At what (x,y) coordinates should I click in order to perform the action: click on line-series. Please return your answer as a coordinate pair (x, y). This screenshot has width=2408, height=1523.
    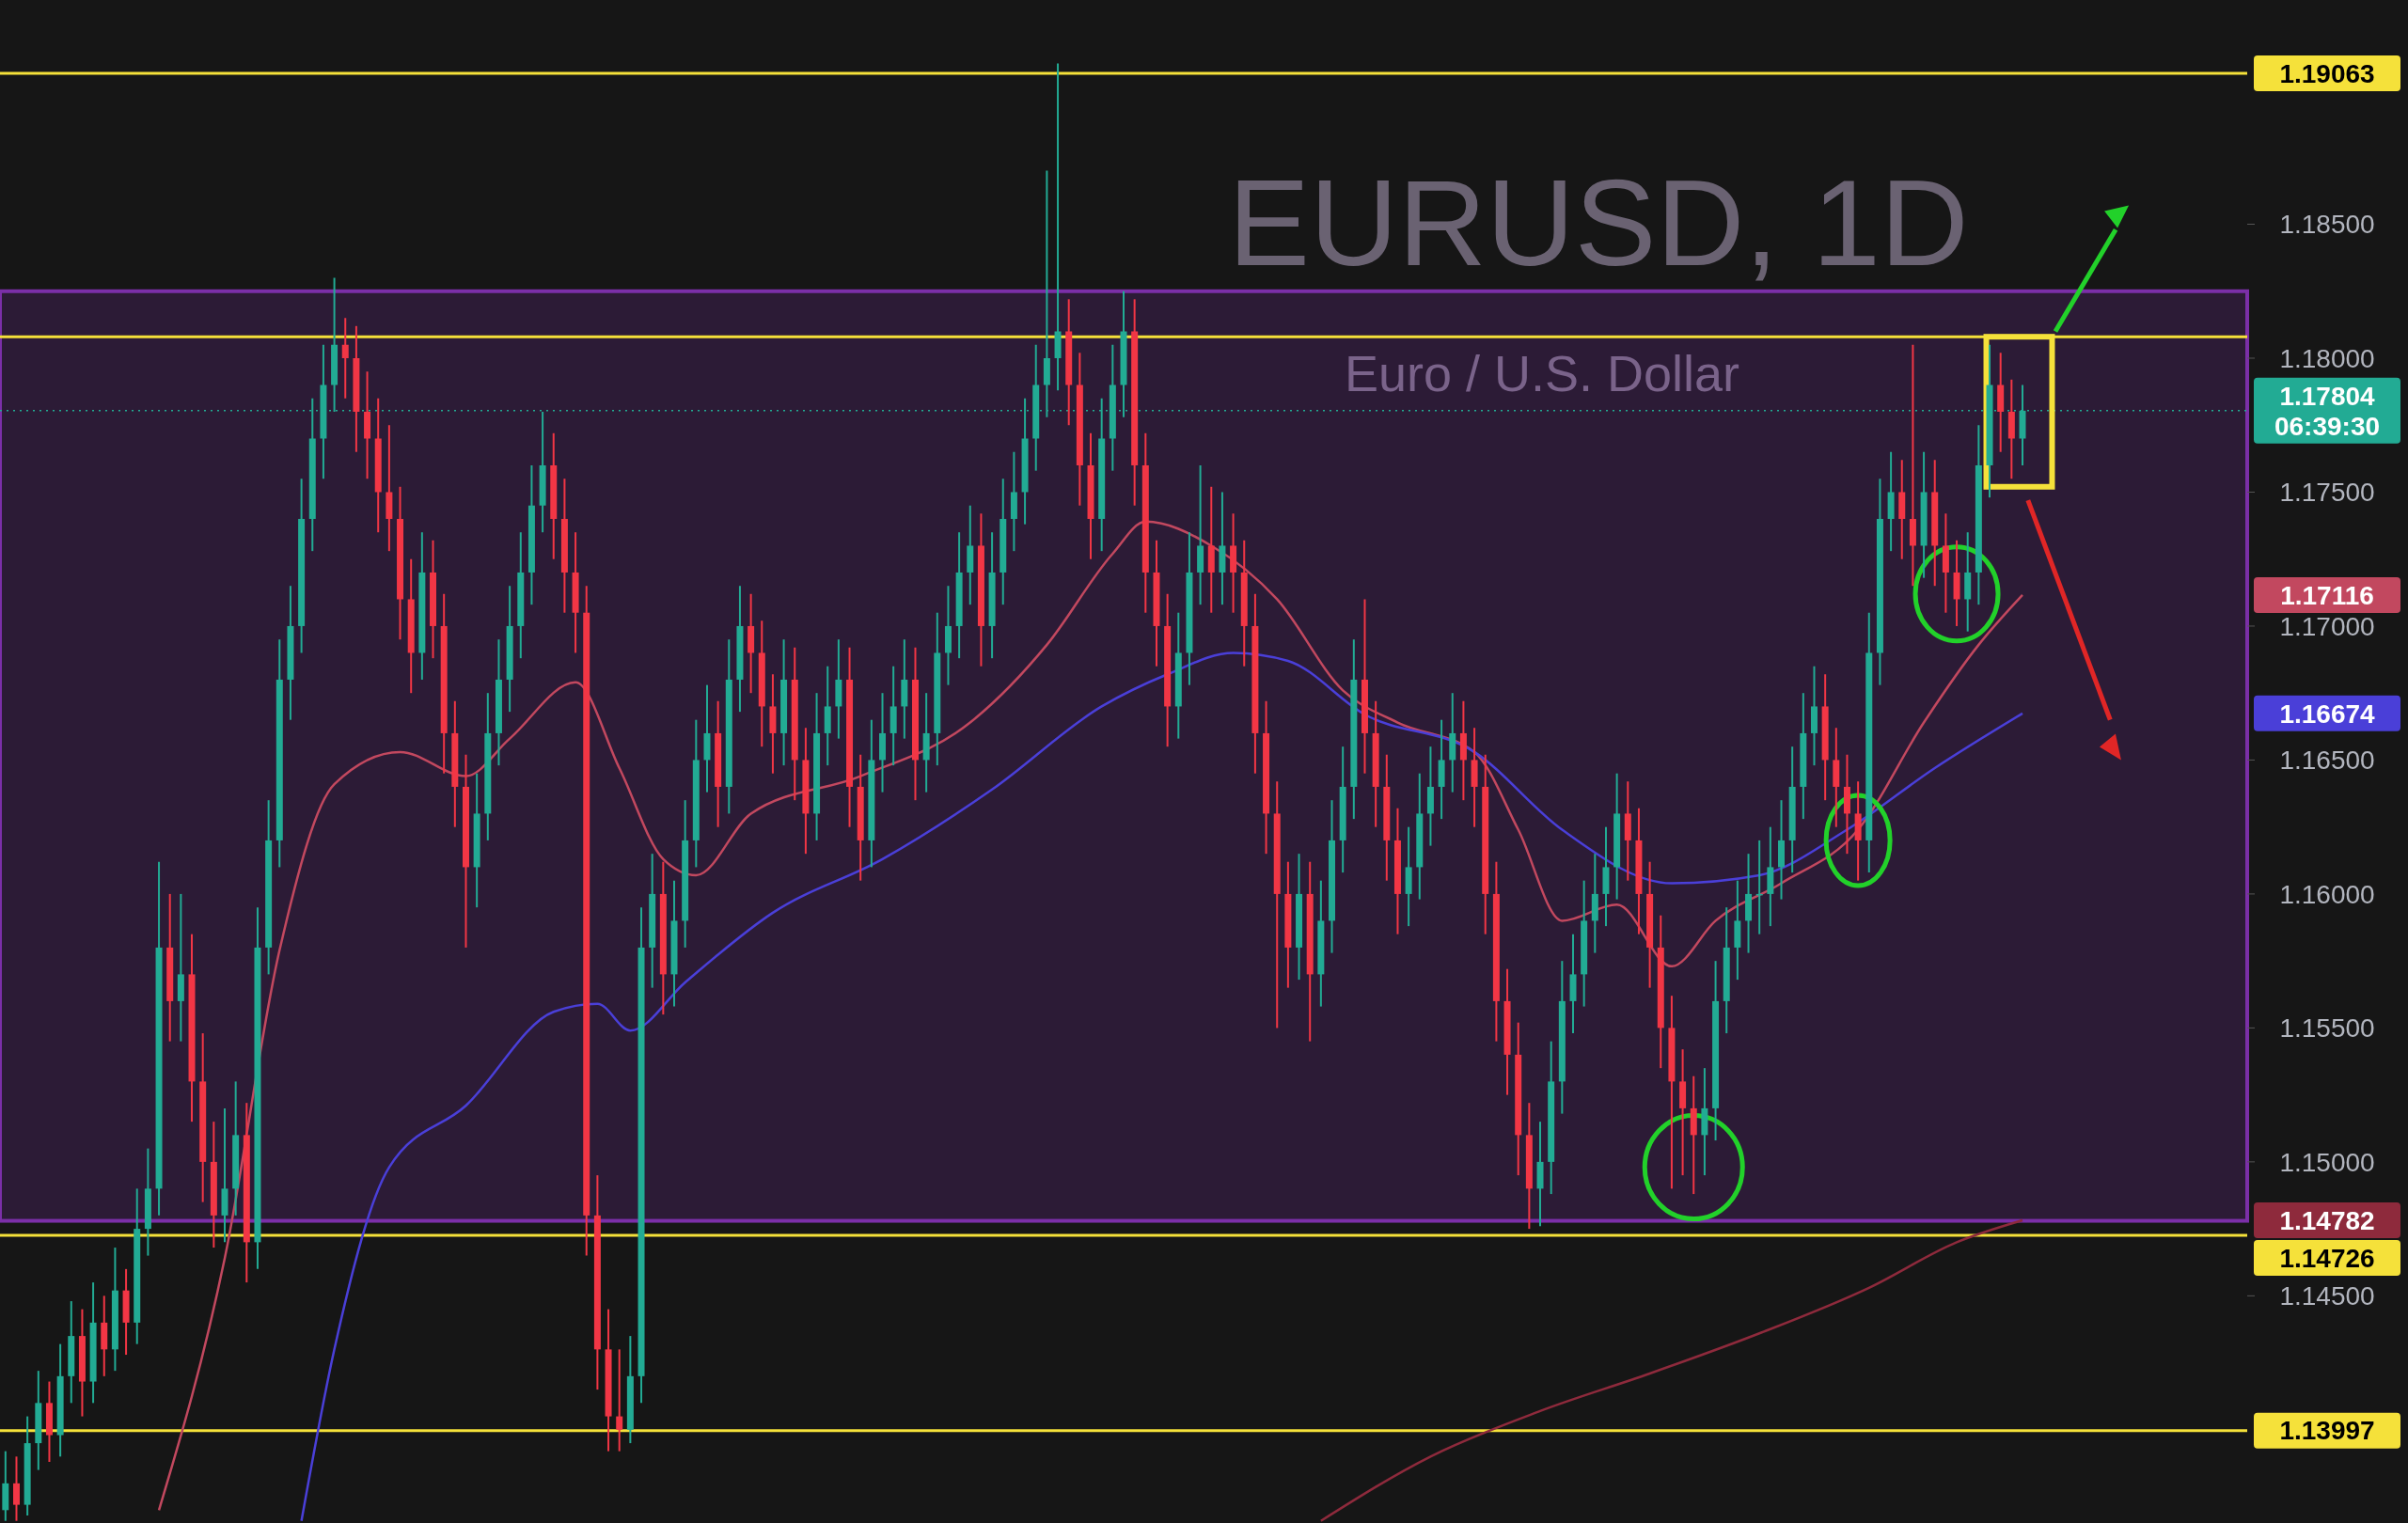
    Looking at the image, I should click on (1671, 1370).